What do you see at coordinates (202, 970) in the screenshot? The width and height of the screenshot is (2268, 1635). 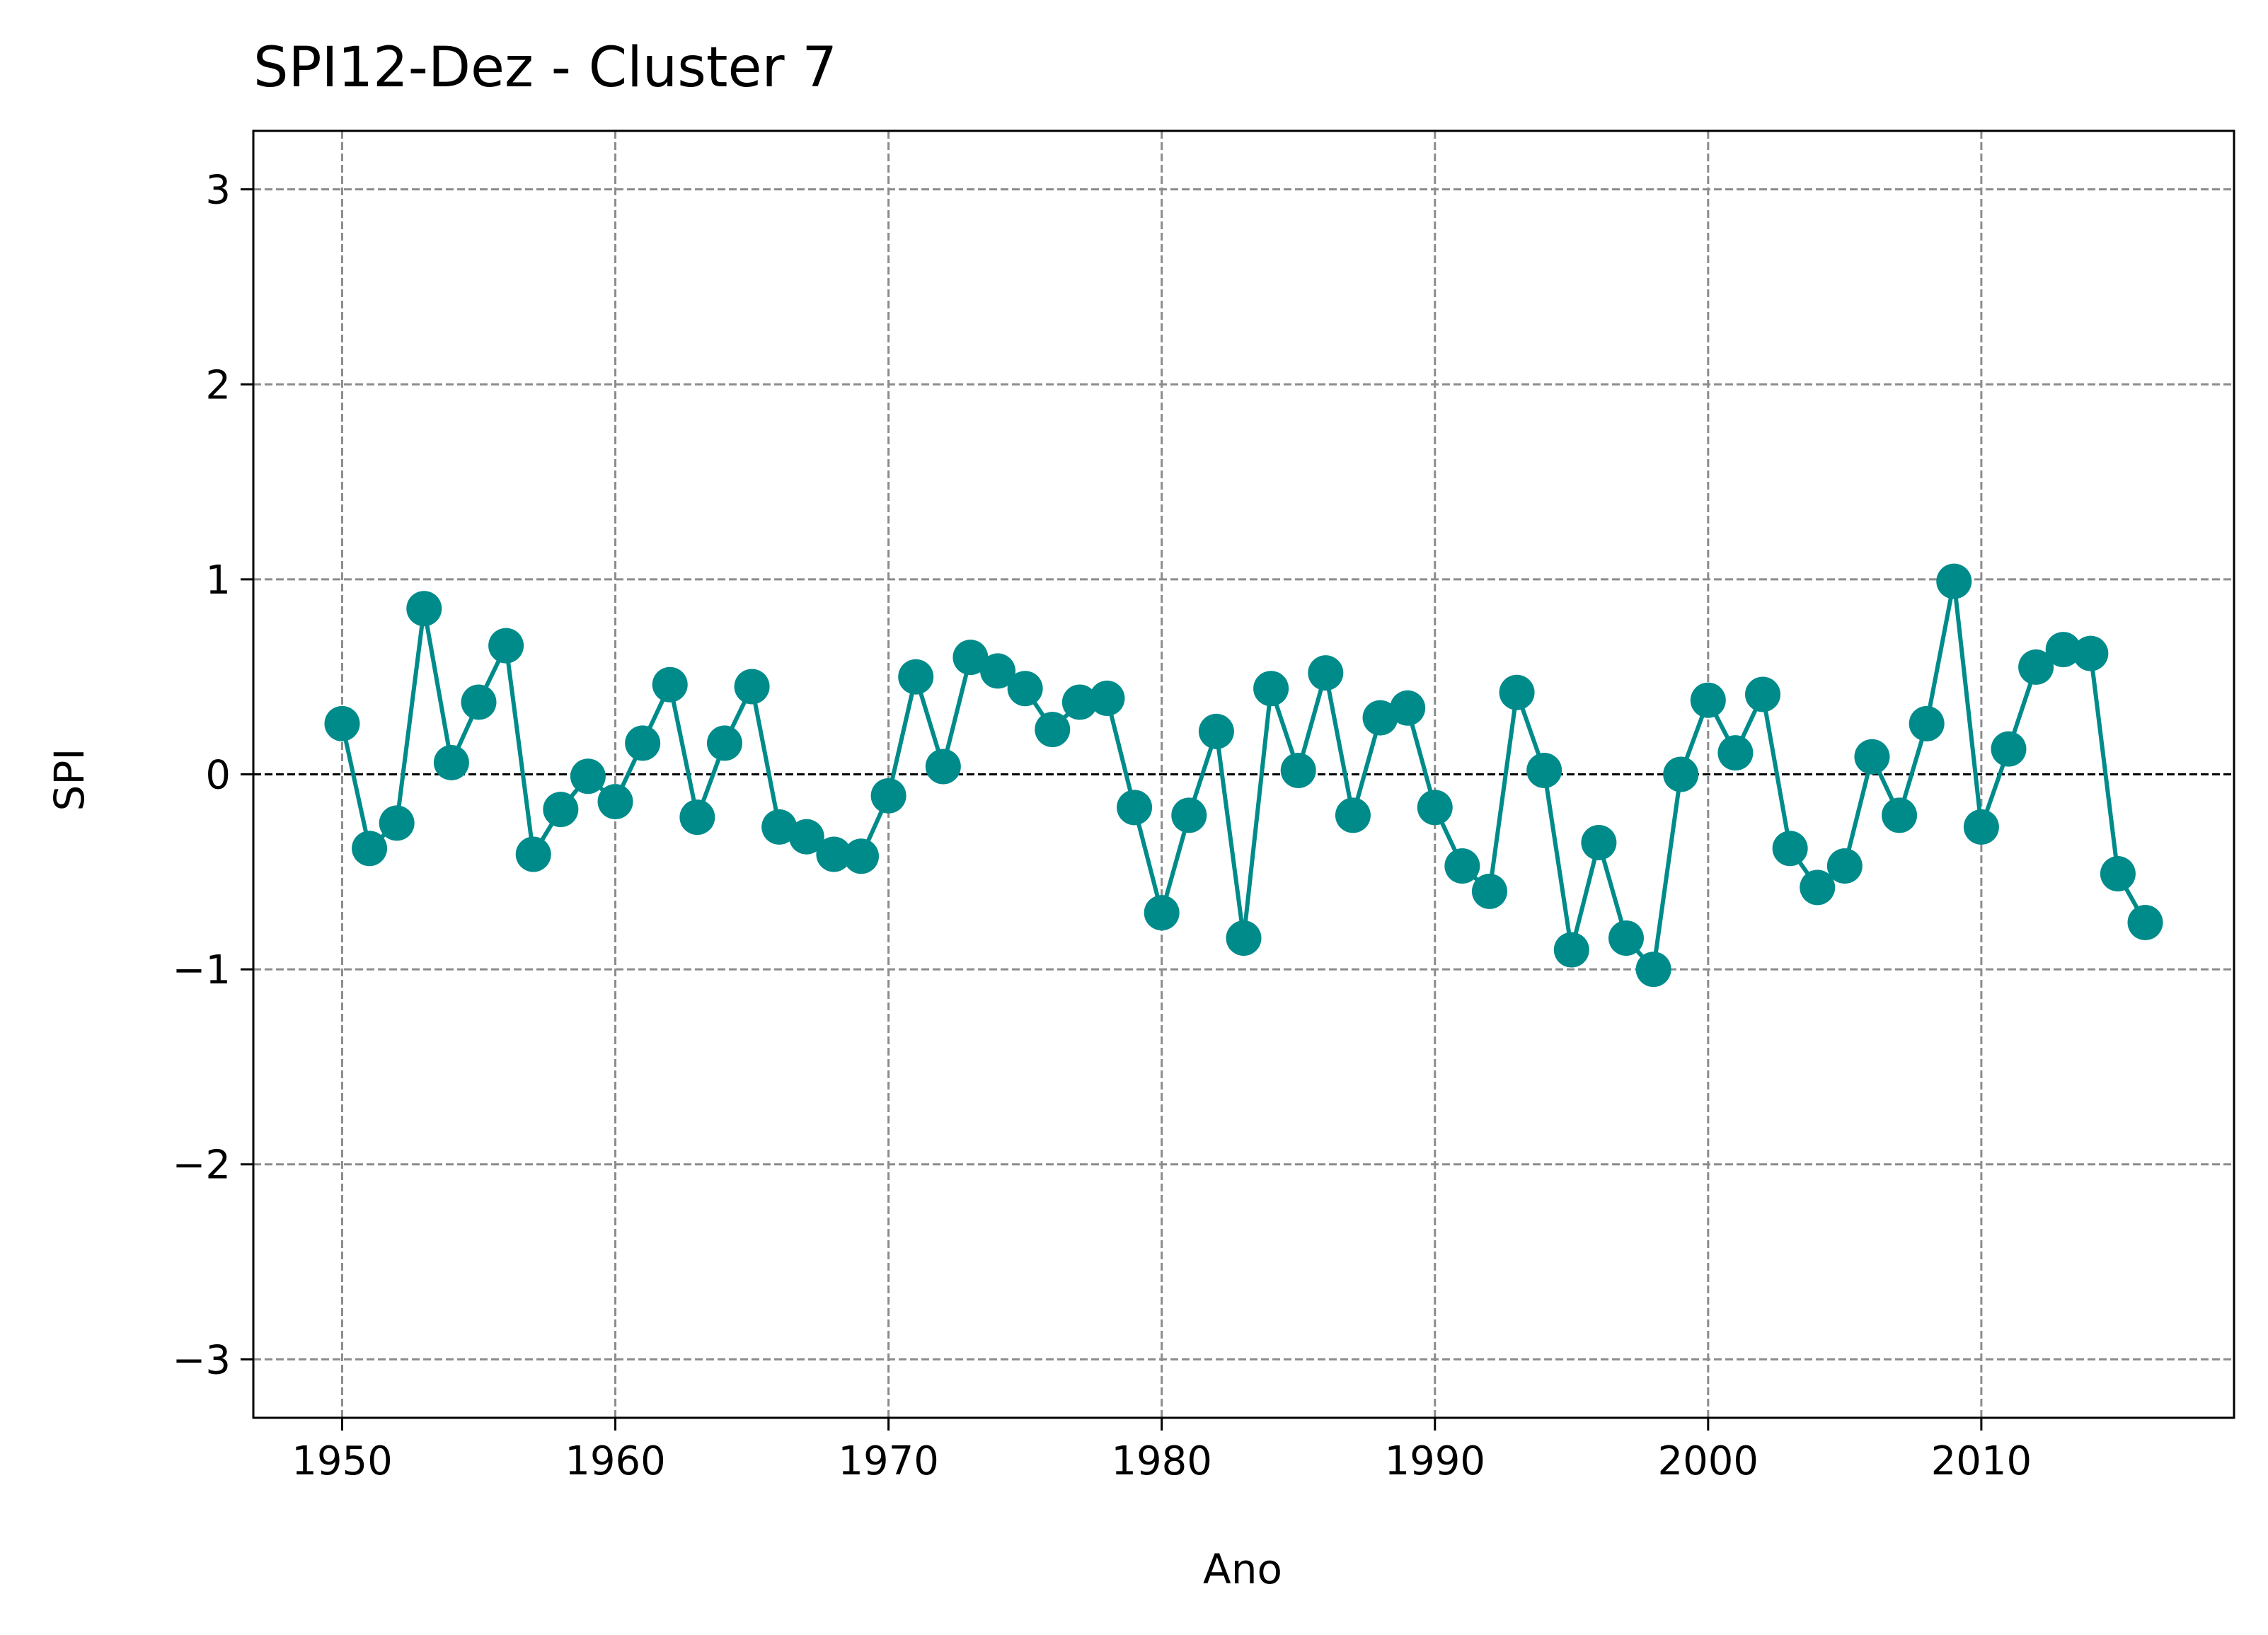 I see `y-tick-label: −1` at bounding box center [202, 970].